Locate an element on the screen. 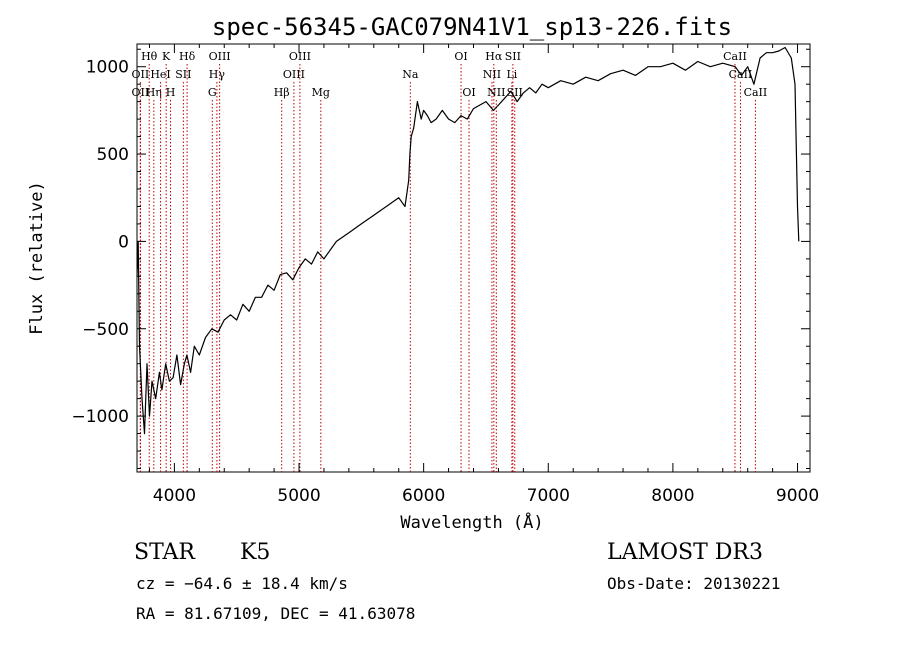  line-label-8: Hδ is located at coordinates (187, 56).